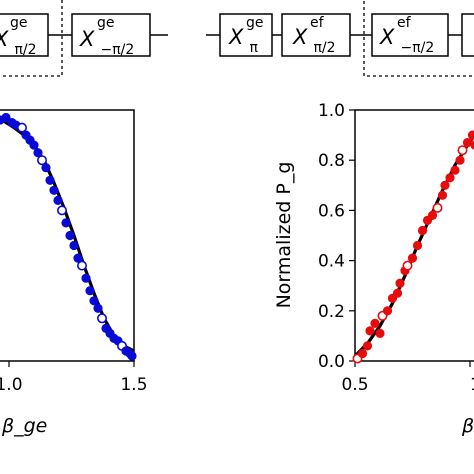 This screenshot has height=474, width=474. I want to click on right-y-tick-label: 0.6, so click(331, 211).